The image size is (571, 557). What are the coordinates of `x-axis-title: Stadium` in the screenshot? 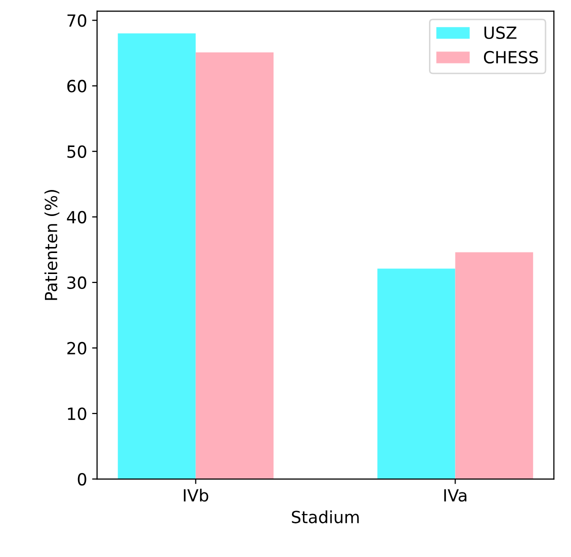 It's located at (325, 517).